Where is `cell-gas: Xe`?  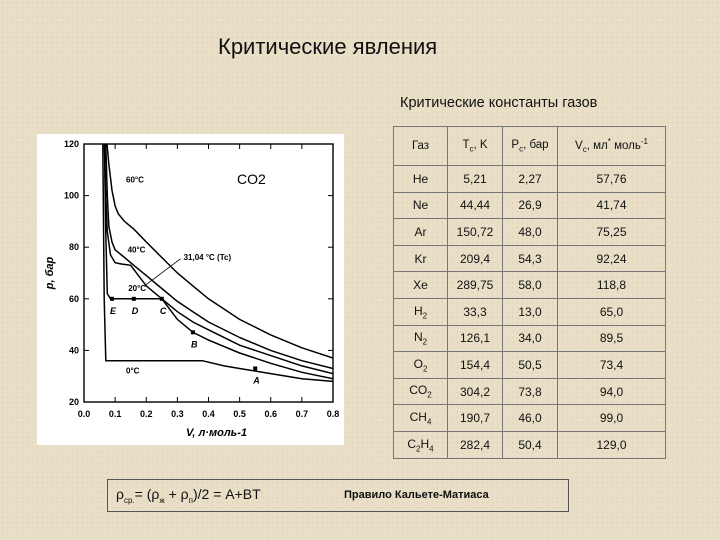 cell-gas: Xe is located at coordinates (420, 285).